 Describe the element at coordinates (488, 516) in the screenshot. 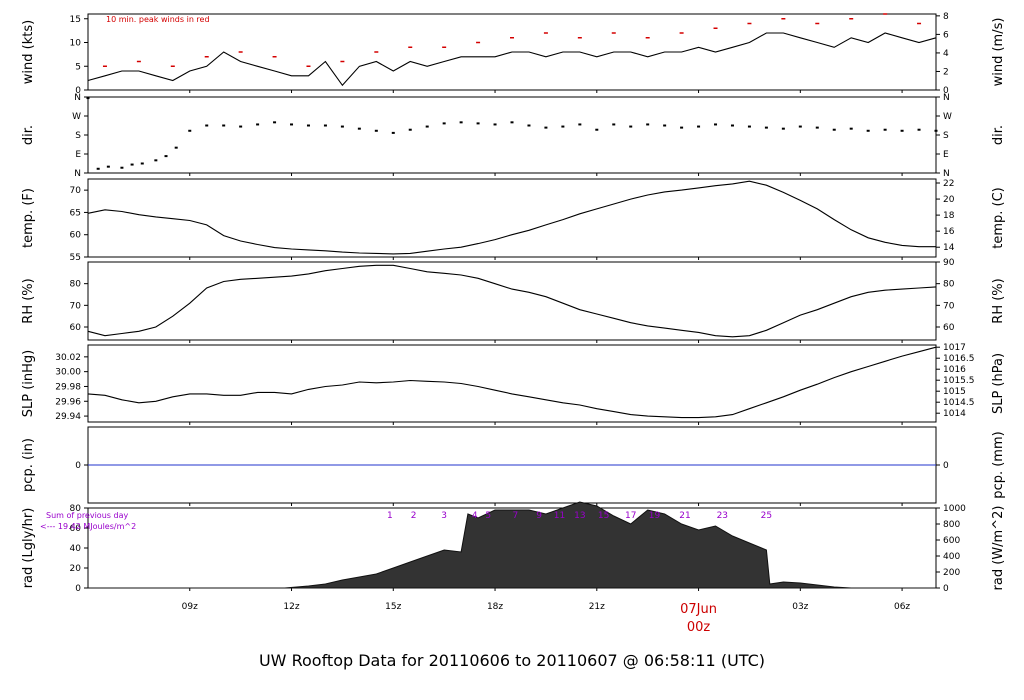

I see `rad-hour-mark: 5` at that location.